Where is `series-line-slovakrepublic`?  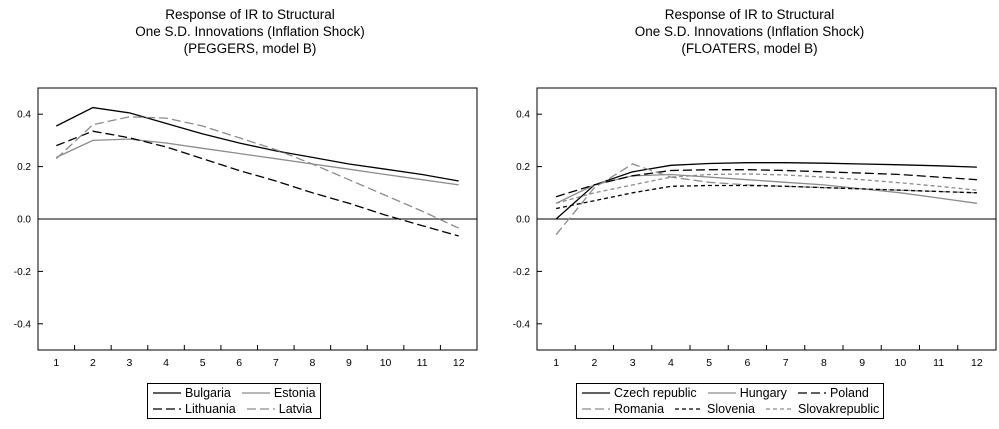 series-line-slovakrepublic is located at coordinates (766, 188).